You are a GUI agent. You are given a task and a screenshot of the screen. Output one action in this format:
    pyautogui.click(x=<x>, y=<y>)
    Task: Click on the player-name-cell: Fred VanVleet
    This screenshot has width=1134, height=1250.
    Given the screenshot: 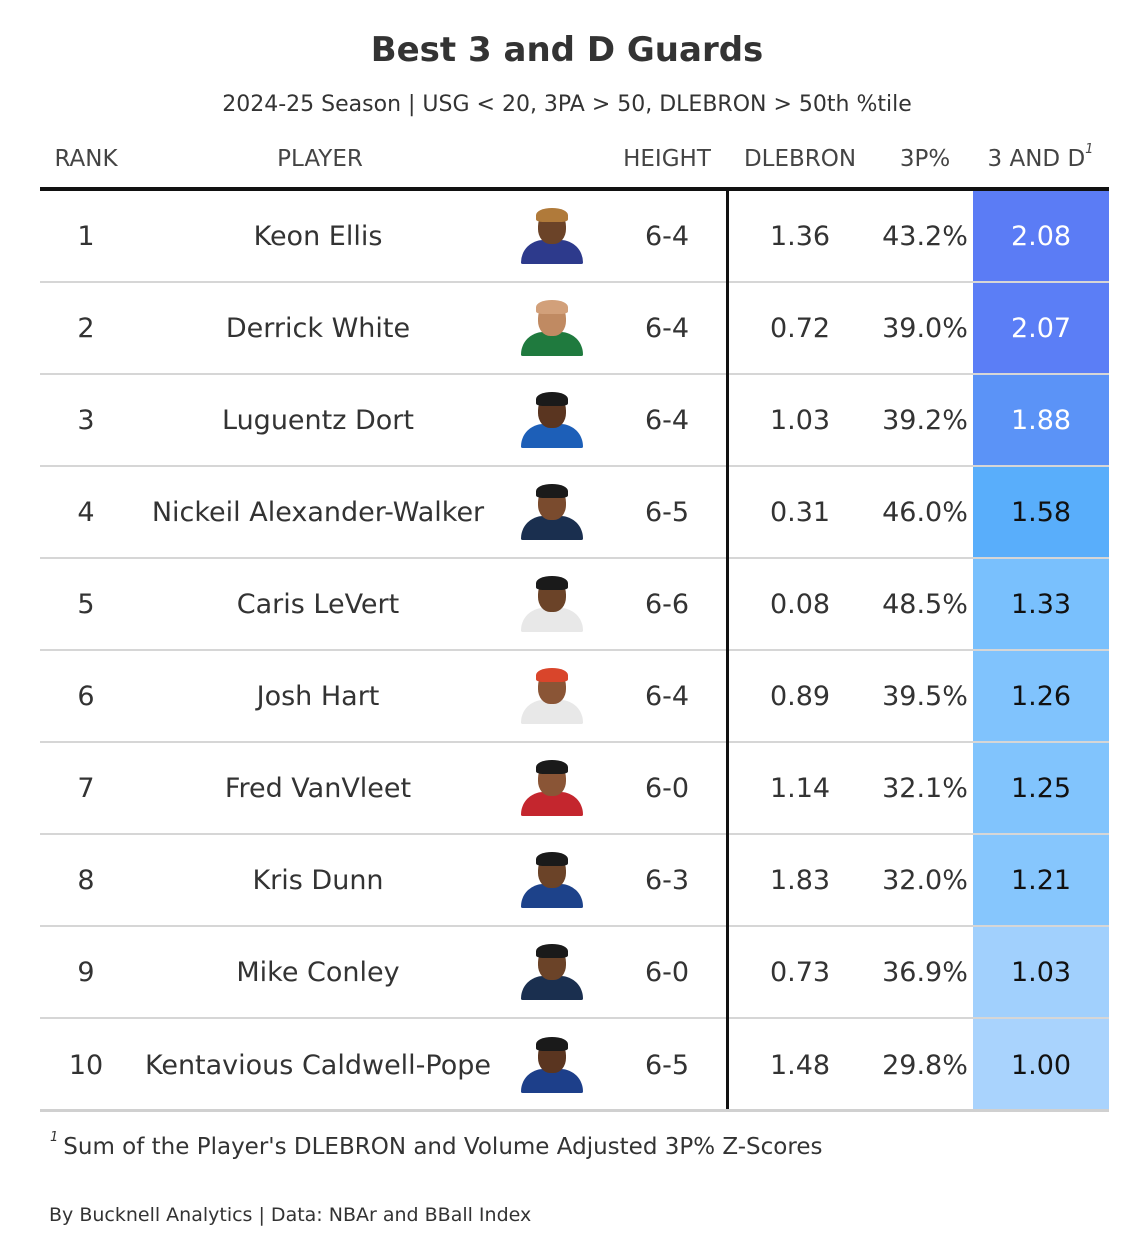 What is the action you would take?
    pyautogui.click(x=318, y=788)
    